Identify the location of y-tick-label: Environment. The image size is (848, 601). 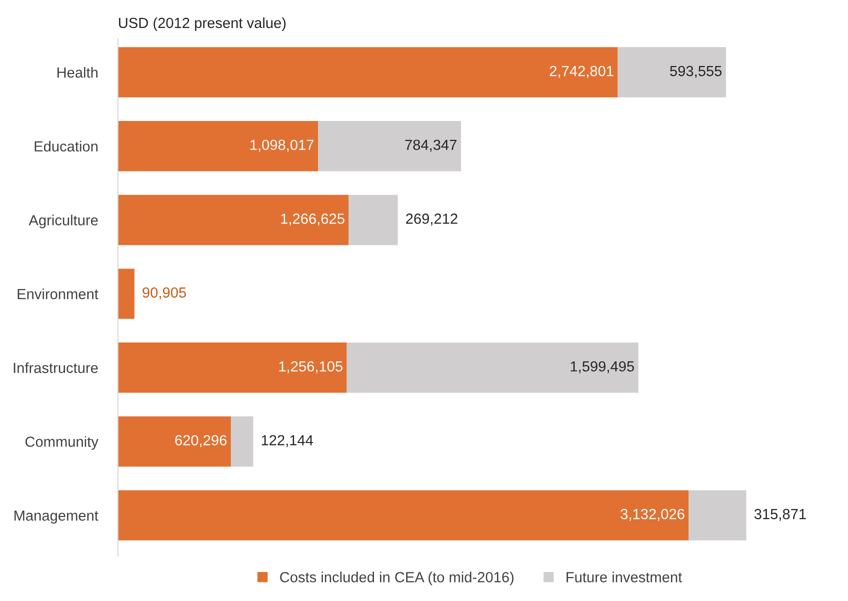
(58, 294).